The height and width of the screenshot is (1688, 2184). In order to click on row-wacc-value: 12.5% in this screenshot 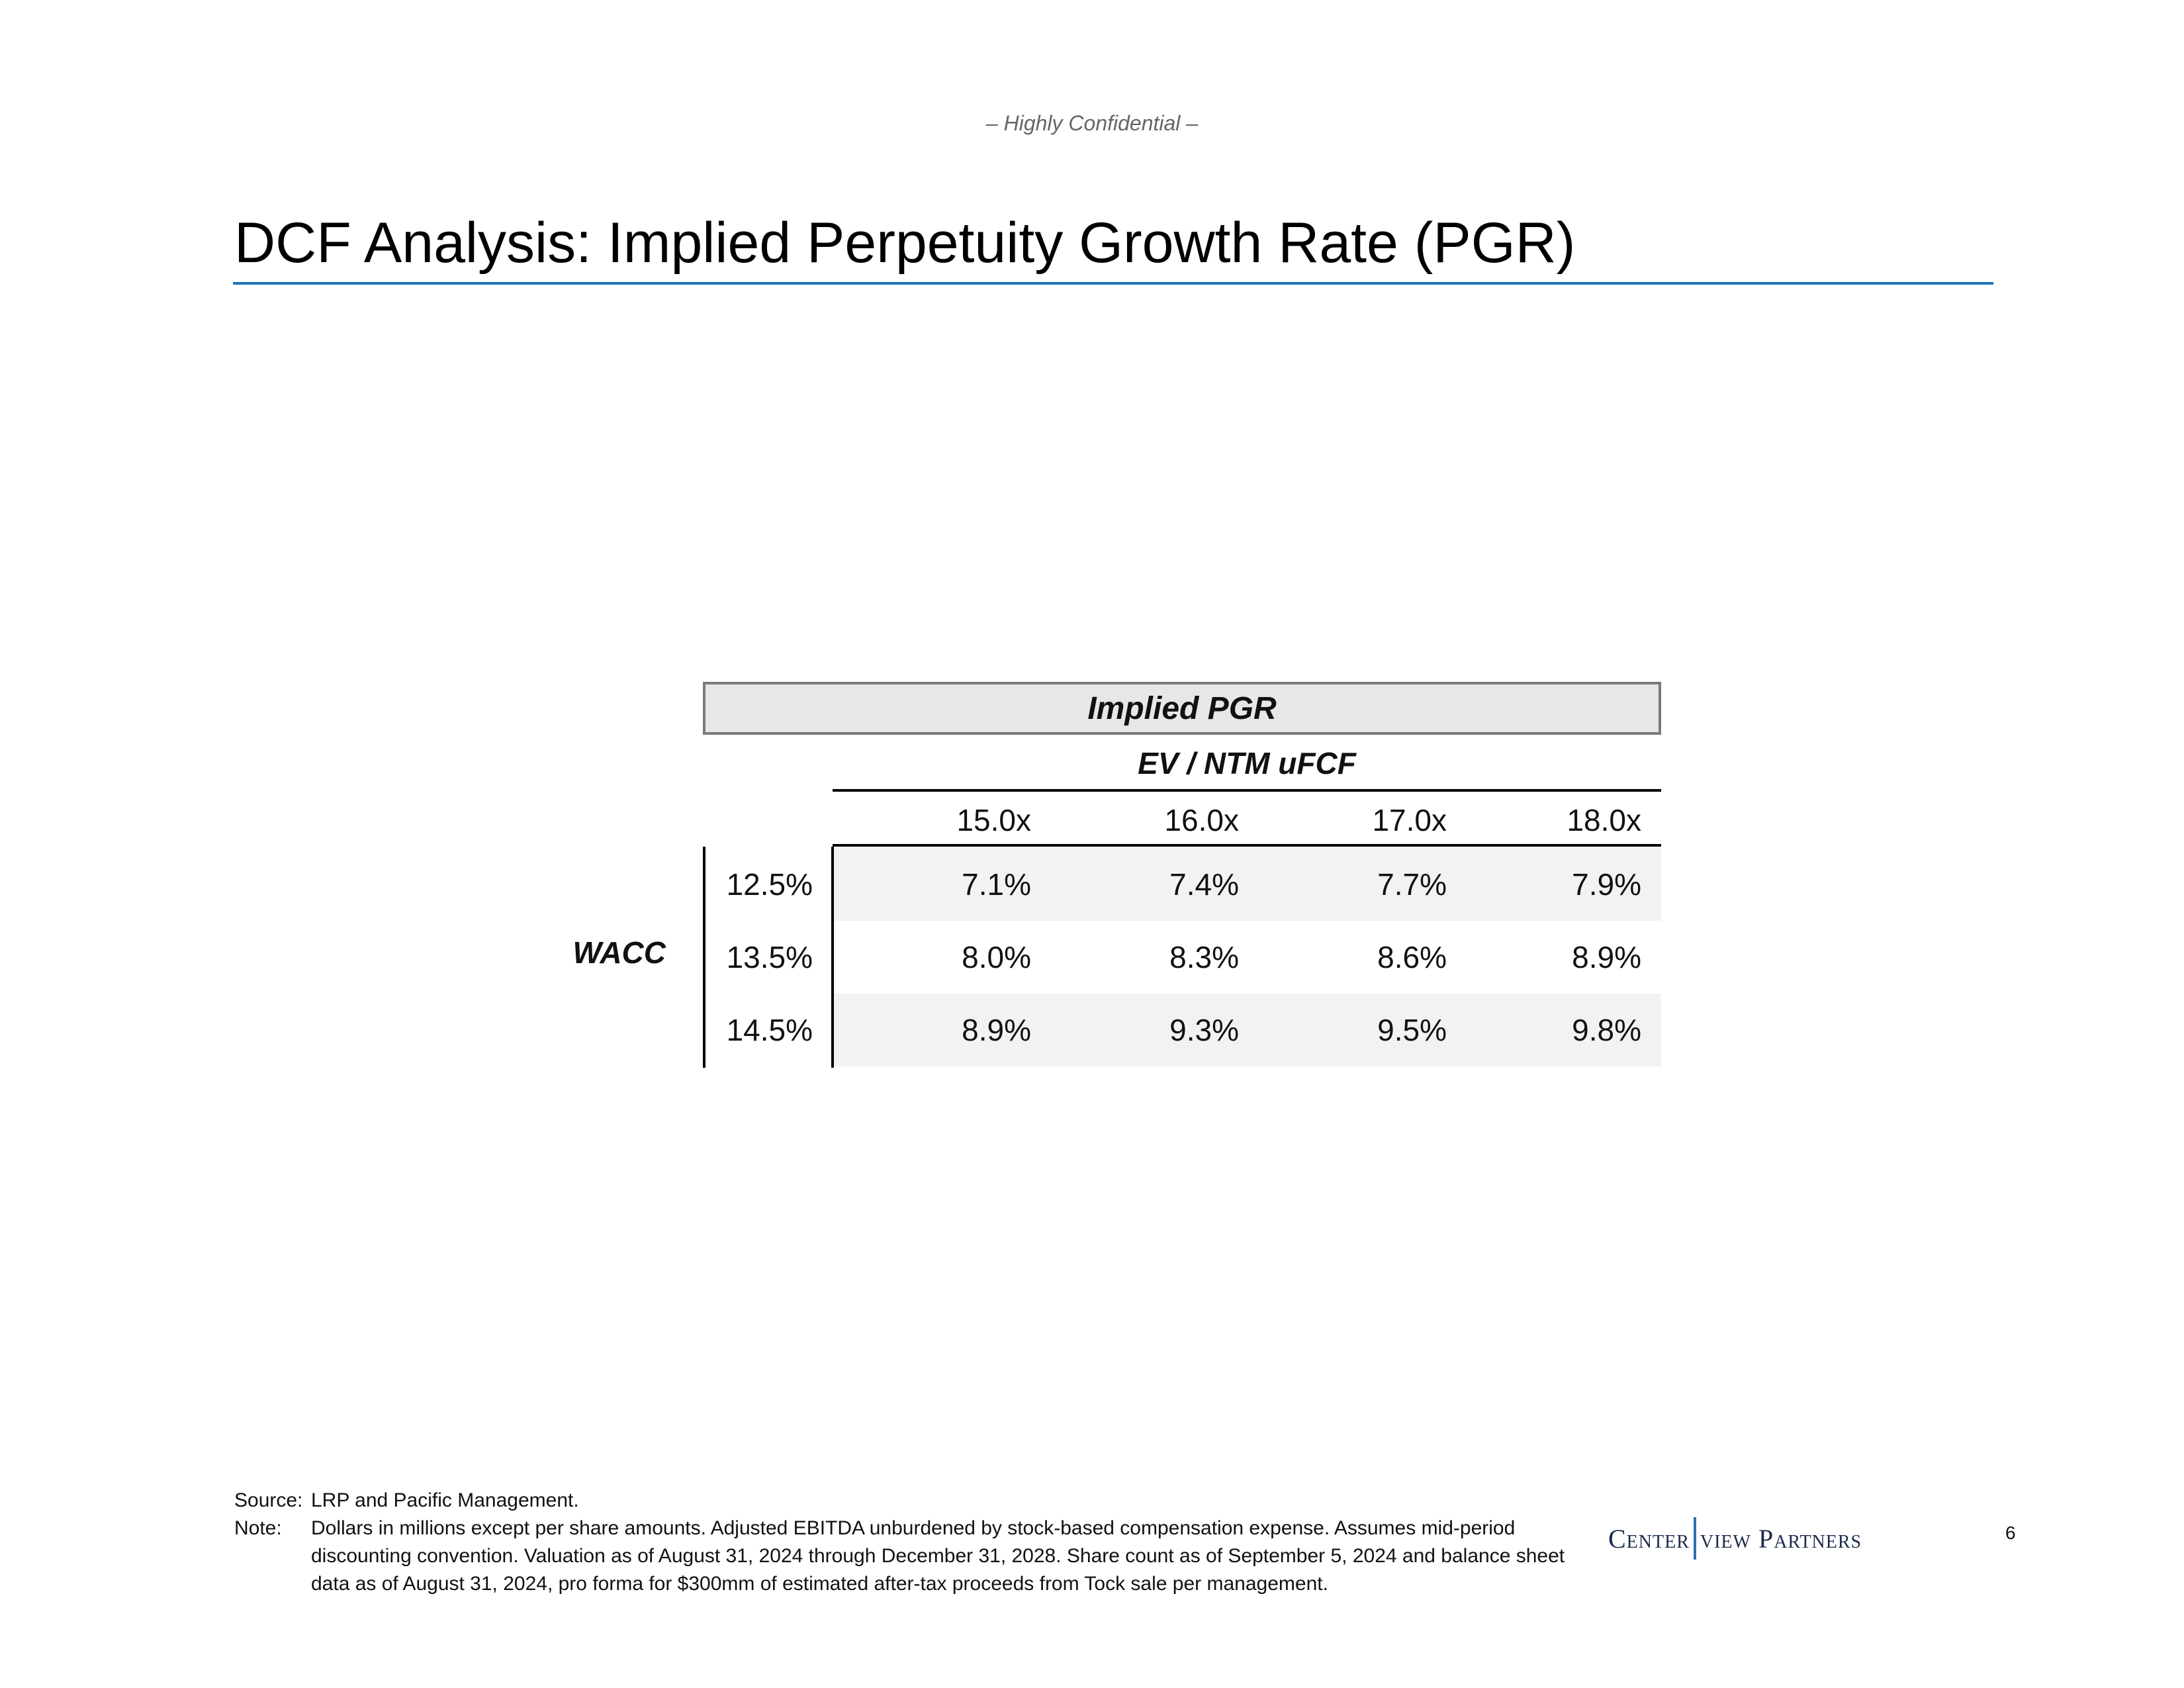, I will do `click(769, 884)`.